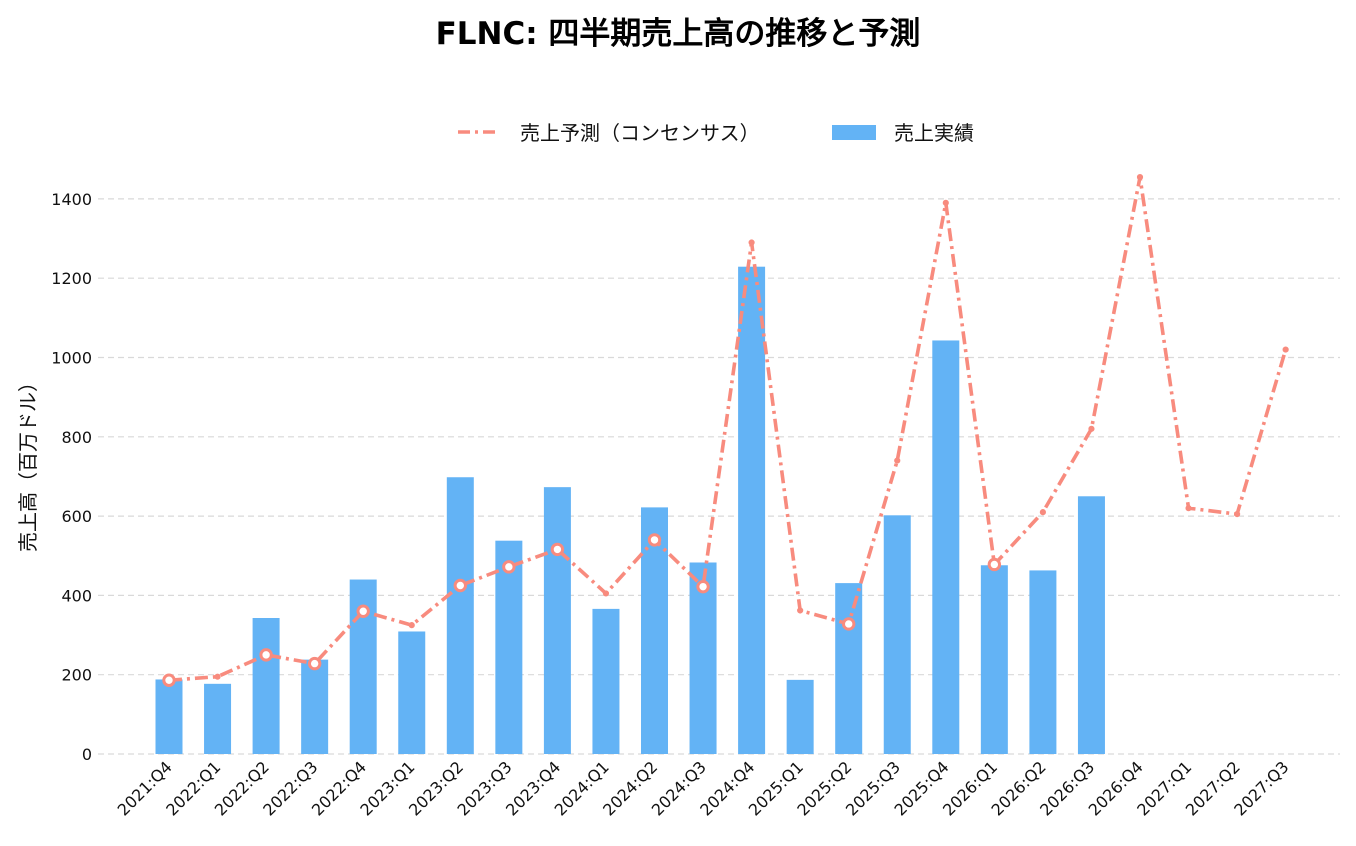 This screenshot has height=846, width=1356. I want to click on legend-label-forecast: 売上予測（コンセンサス）, so click(640, 133).